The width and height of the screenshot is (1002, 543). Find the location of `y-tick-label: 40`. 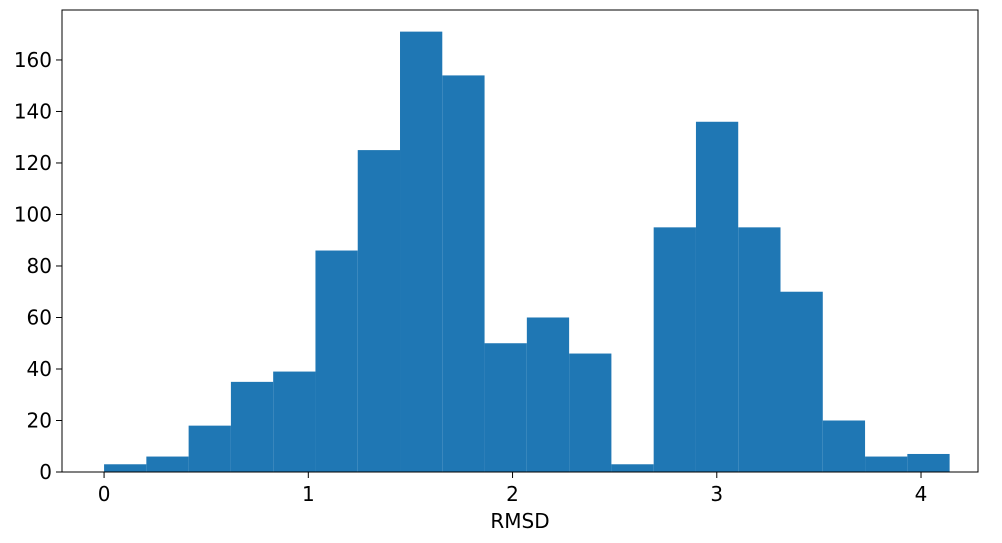

y-tick-label: 40 is located at coordinates (39, 369).